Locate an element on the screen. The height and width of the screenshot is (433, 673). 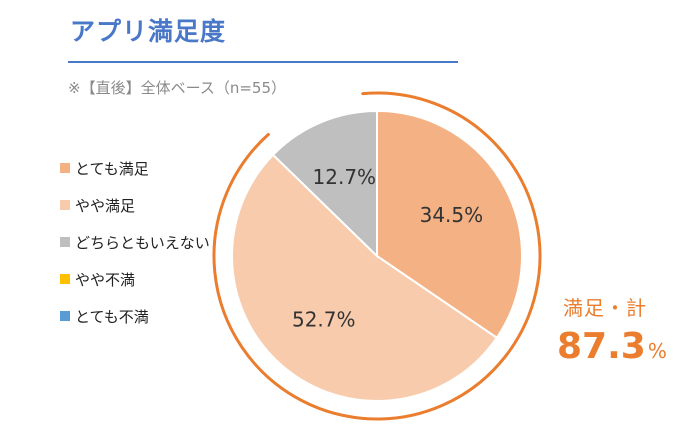
legend-item: どちらともいえない is located at coordinates (135, 242).